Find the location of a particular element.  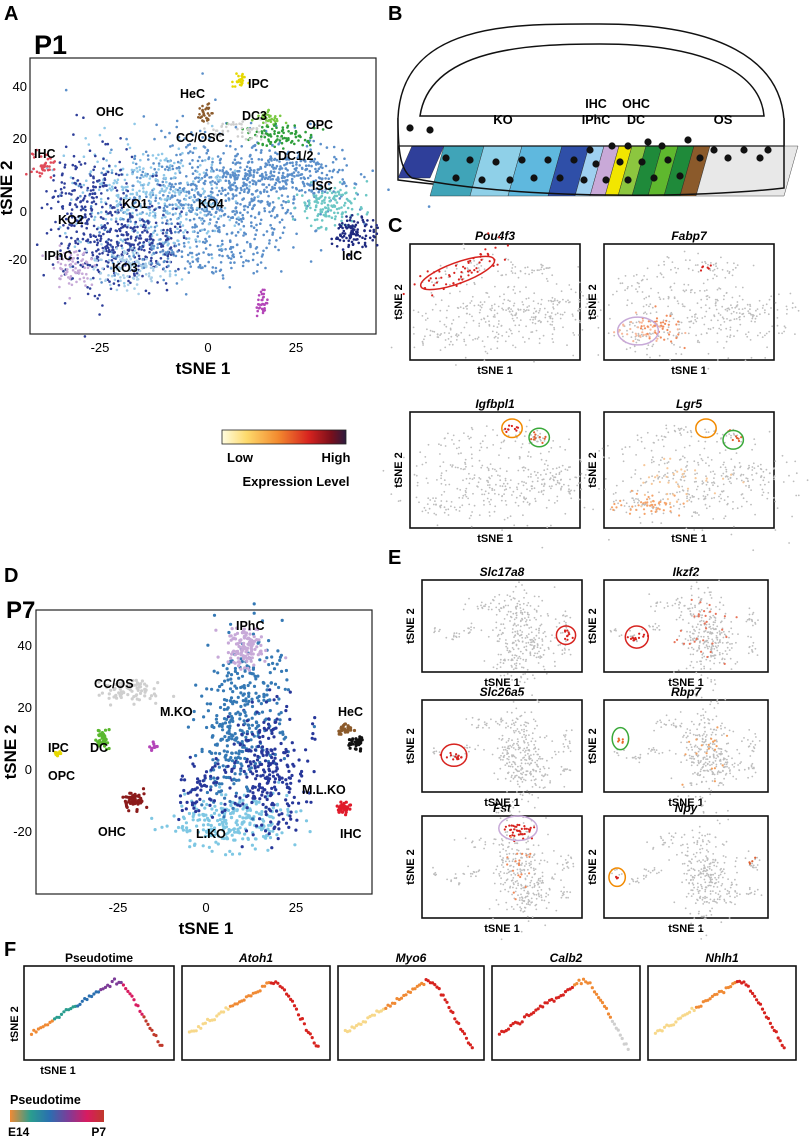

a-ytick: 40 is located at coordinates (20, 86).